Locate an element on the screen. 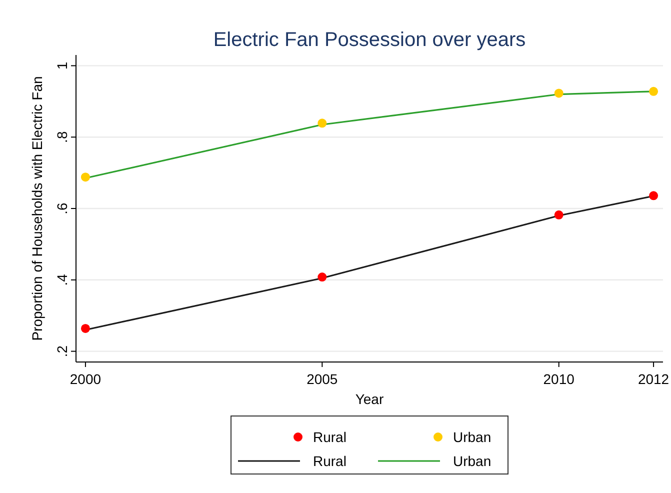 The image size is (671, 493). y-tick-label: .8 is located at coordinates (62, 137).